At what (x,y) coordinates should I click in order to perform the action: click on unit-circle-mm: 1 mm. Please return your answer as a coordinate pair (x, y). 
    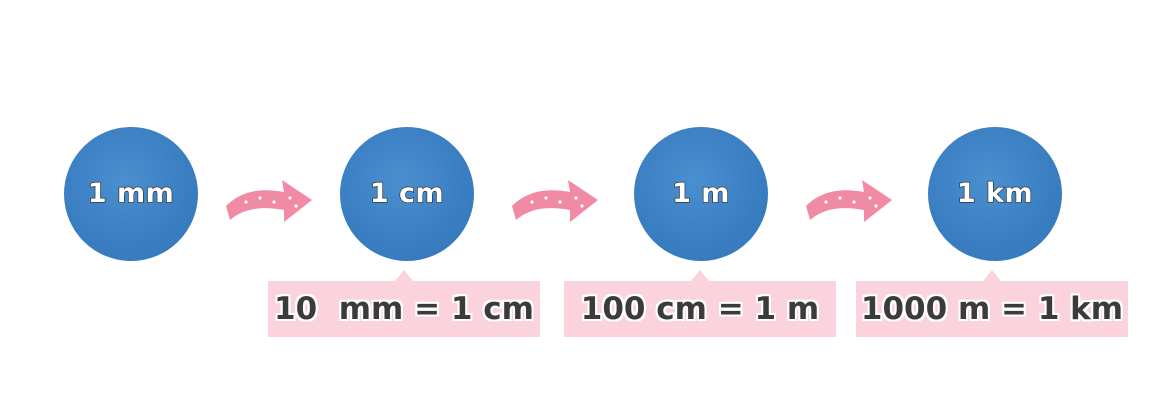
    Looking at the image, I should click on (131, 194).